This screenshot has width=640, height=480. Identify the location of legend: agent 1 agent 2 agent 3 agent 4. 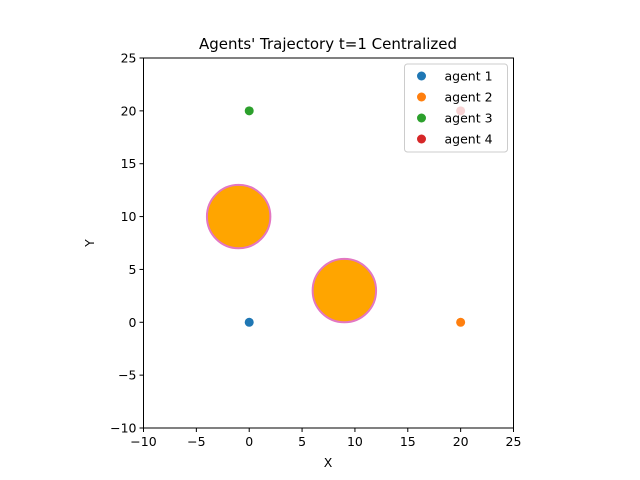
(456, 108).